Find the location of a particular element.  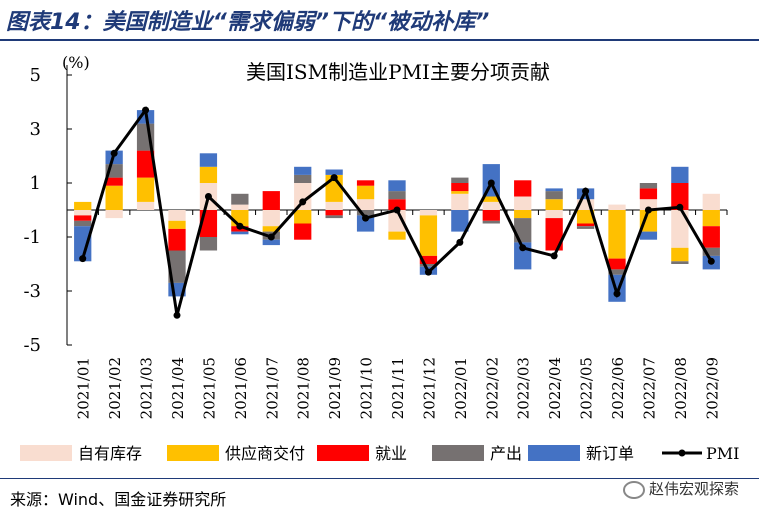

x-tick-label: 2021/05 is located at coordinates (209, 388).